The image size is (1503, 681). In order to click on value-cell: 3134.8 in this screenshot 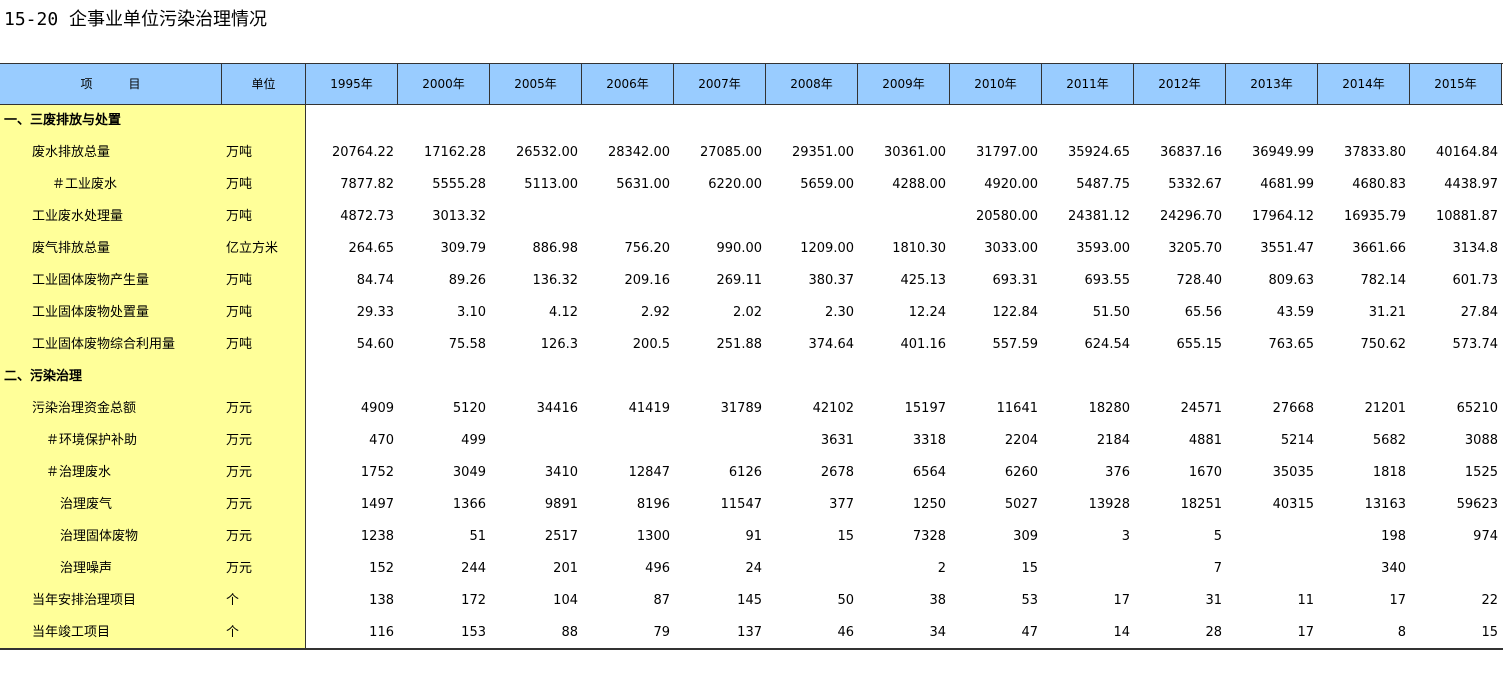, I will do `click(1475, 248)`.